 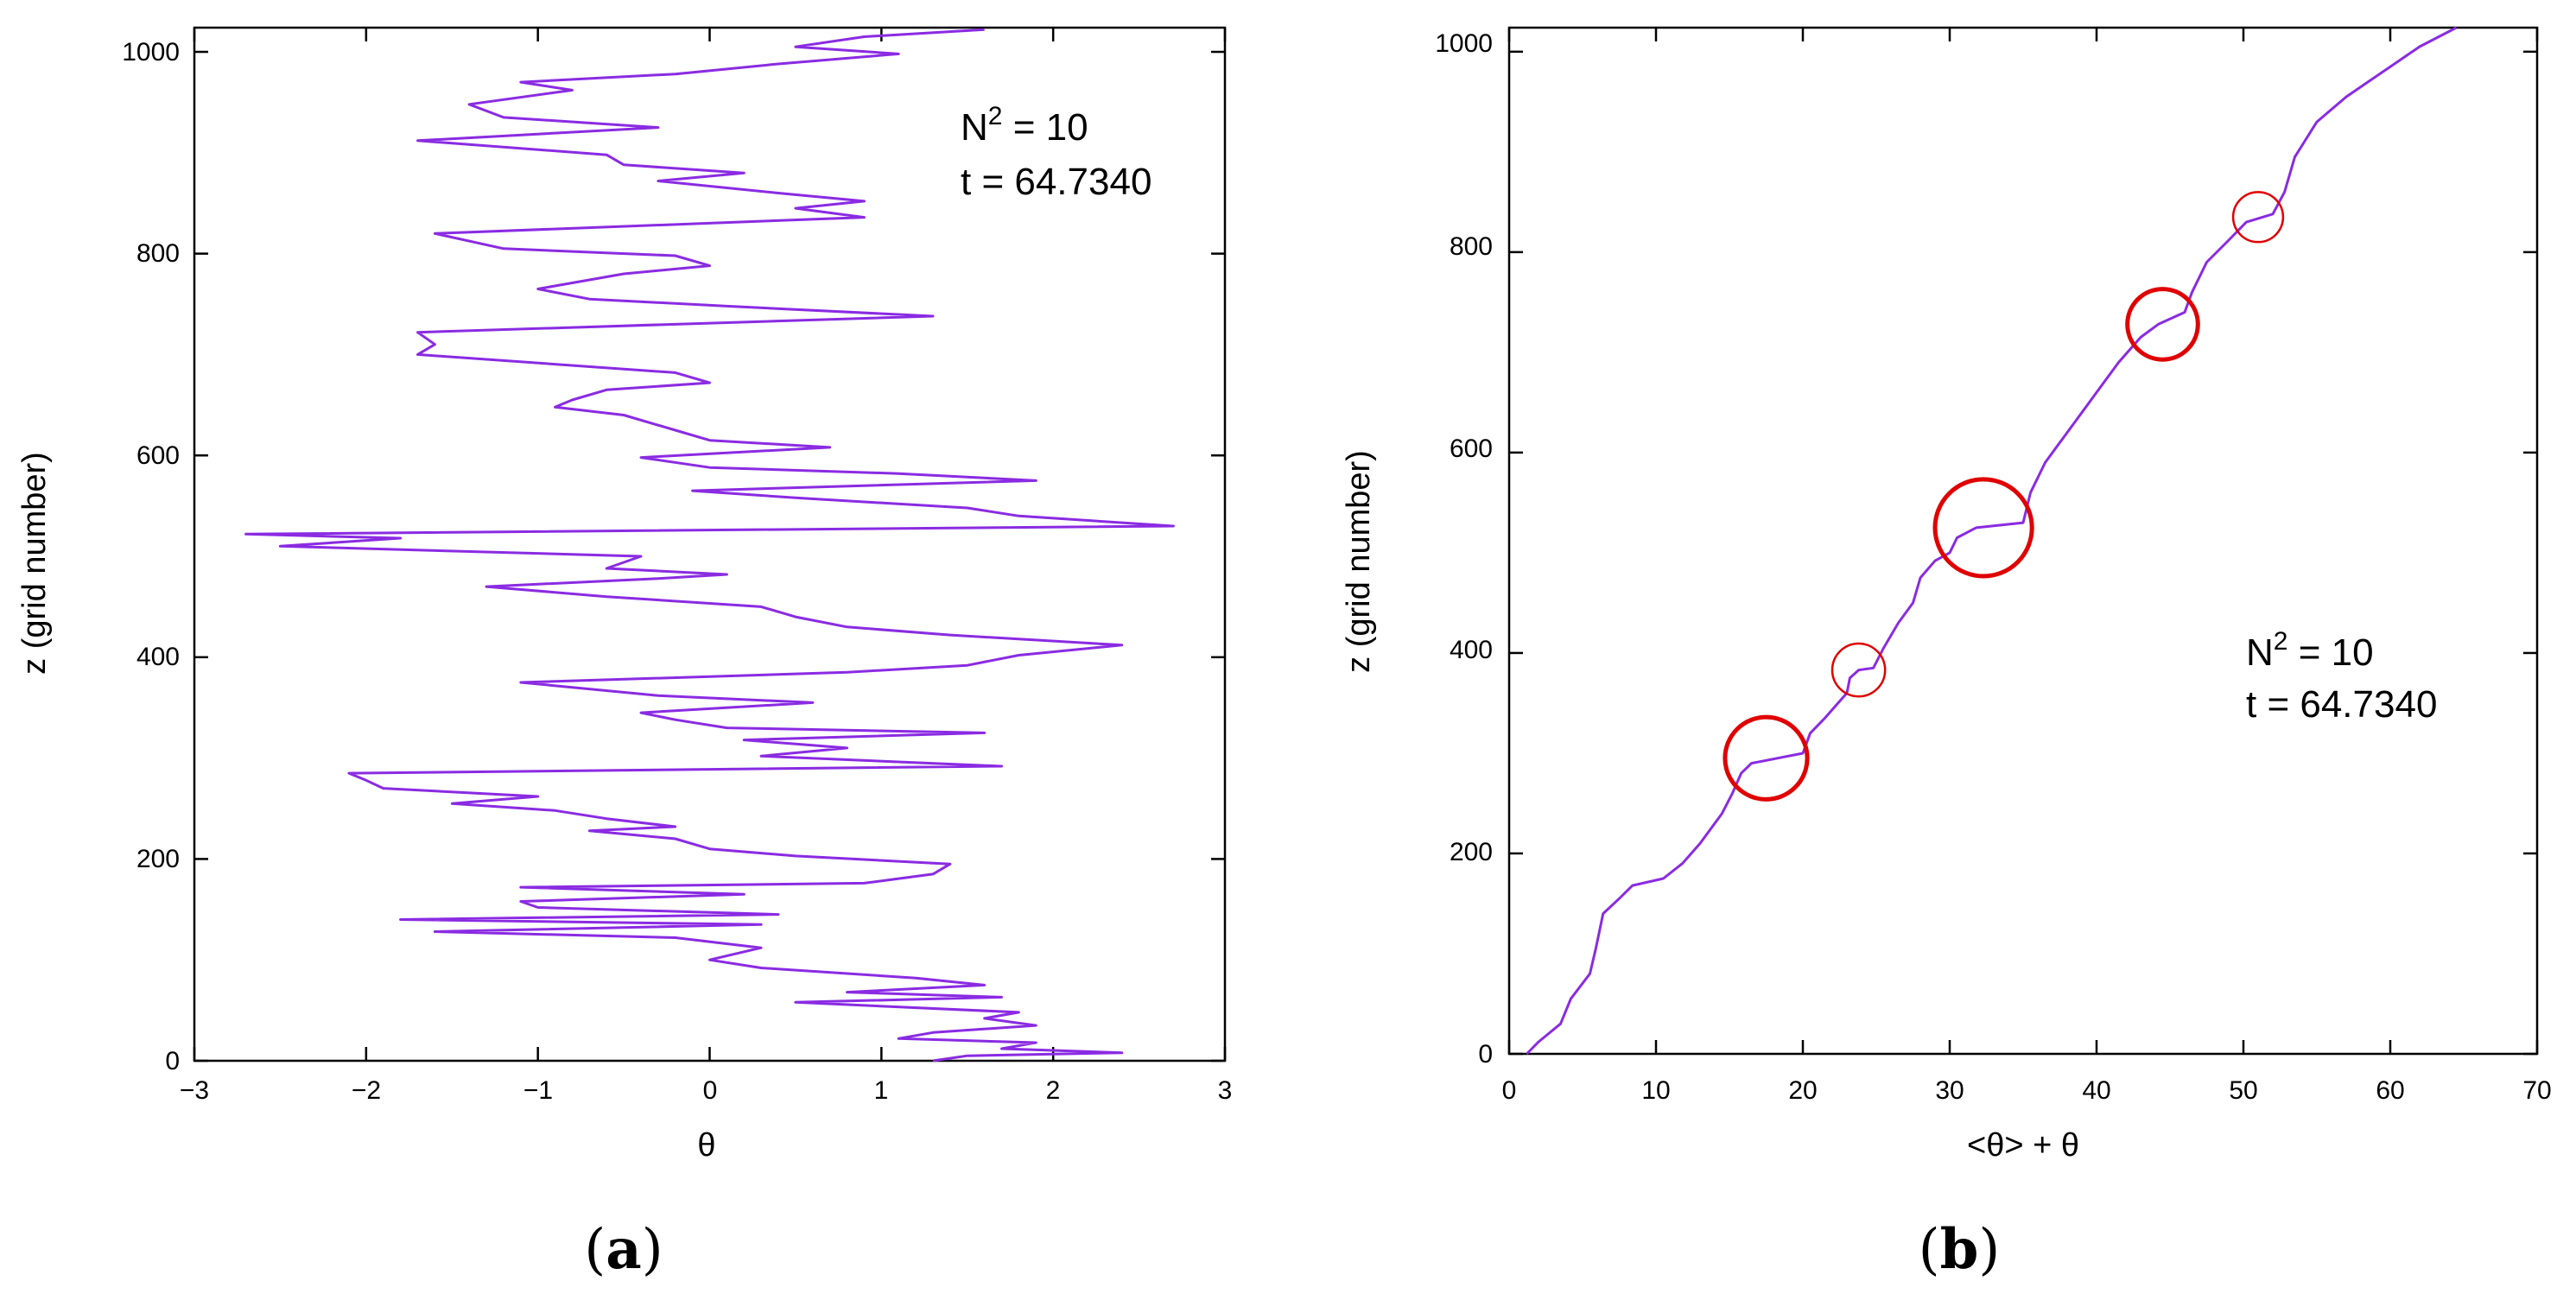 I want to click on panel-a-ytick-label: 1000, so click(x=151, y=53).